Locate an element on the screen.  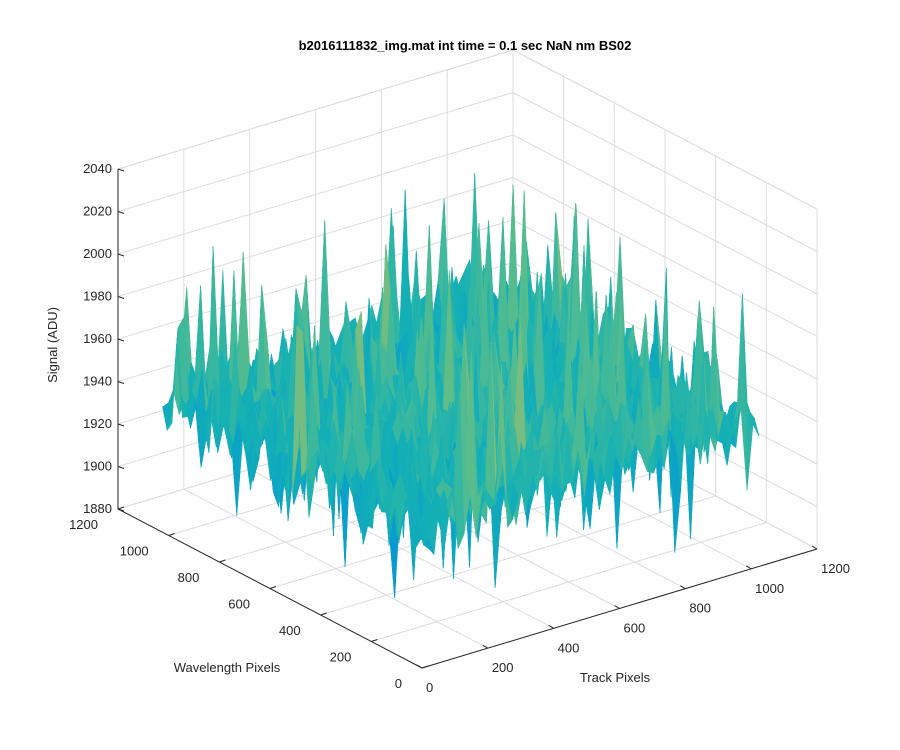
z-axis-label: Signal (ADU) is located at coordinates (52, 345).